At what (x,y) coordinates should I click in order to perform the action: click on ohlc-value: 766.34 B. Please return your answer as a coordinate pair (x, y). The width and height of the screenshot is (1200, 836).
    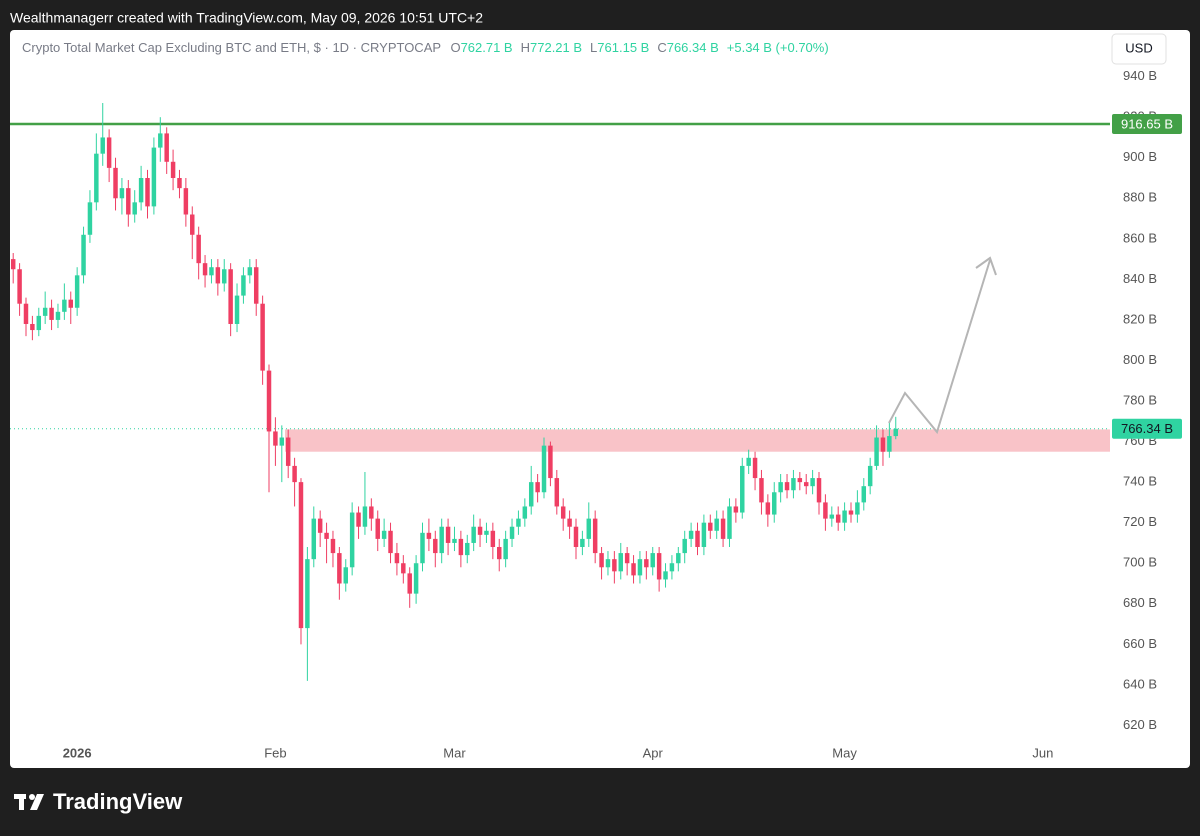
    Looking at the image, I should click on (693, 47).